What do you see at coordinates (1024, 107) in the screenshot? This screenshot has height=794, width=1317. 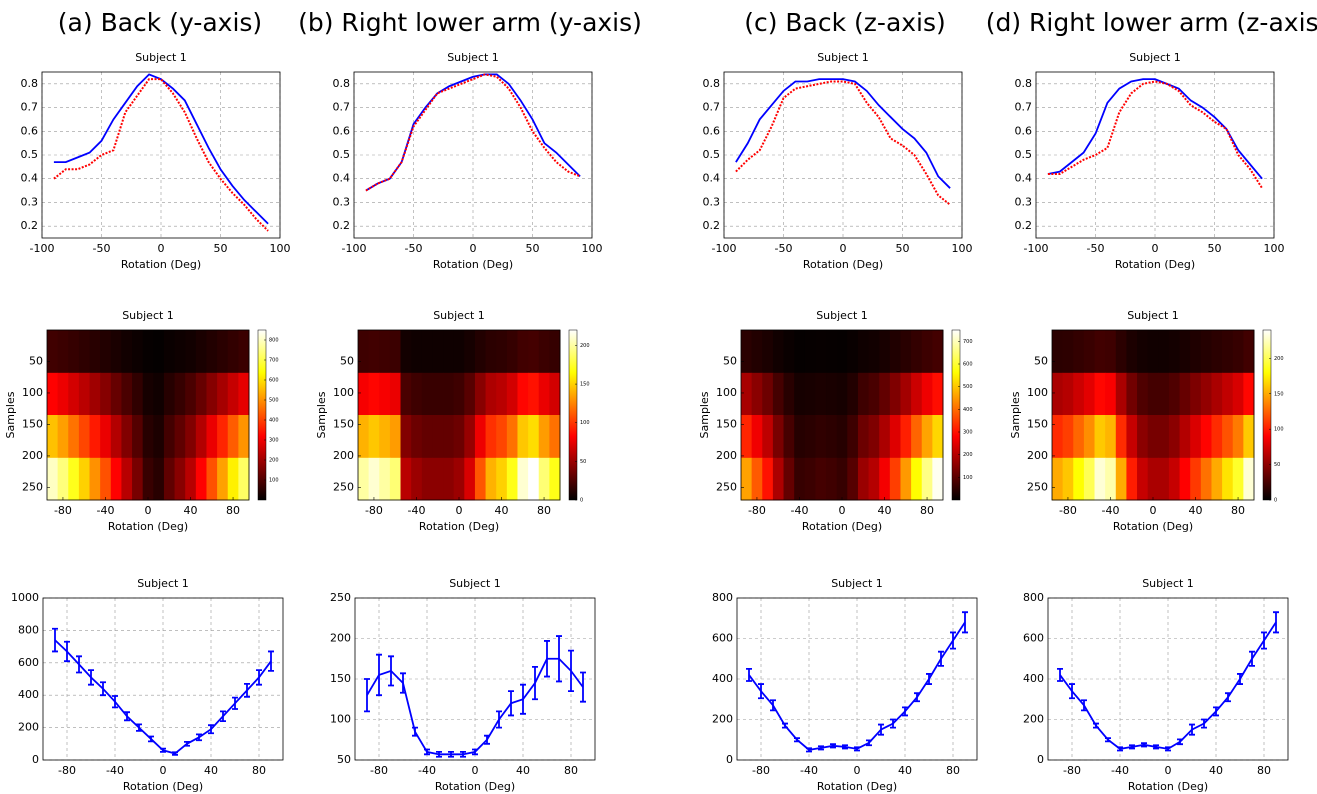 I see `y-tick-label: 0.7` at bounding box center [1024, 107].